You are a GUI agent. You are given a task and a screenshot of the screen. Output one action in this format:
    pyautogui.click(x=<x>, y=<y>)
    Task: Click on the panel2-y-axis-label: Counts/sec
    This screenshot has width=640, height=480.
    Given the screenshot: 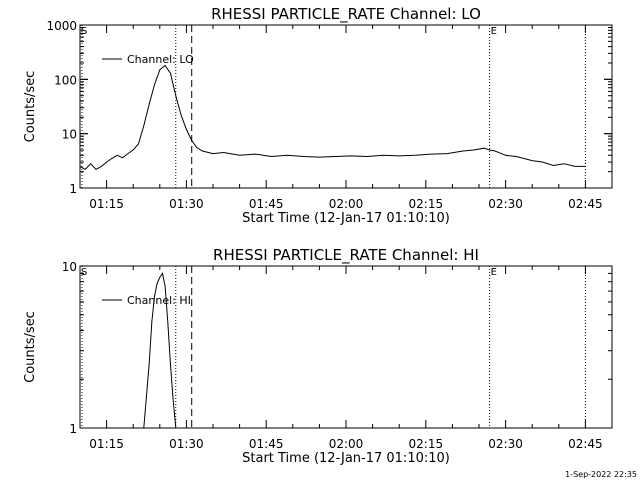 What is the action you would take?
    pyautogui.click(x=30, y=347)
    